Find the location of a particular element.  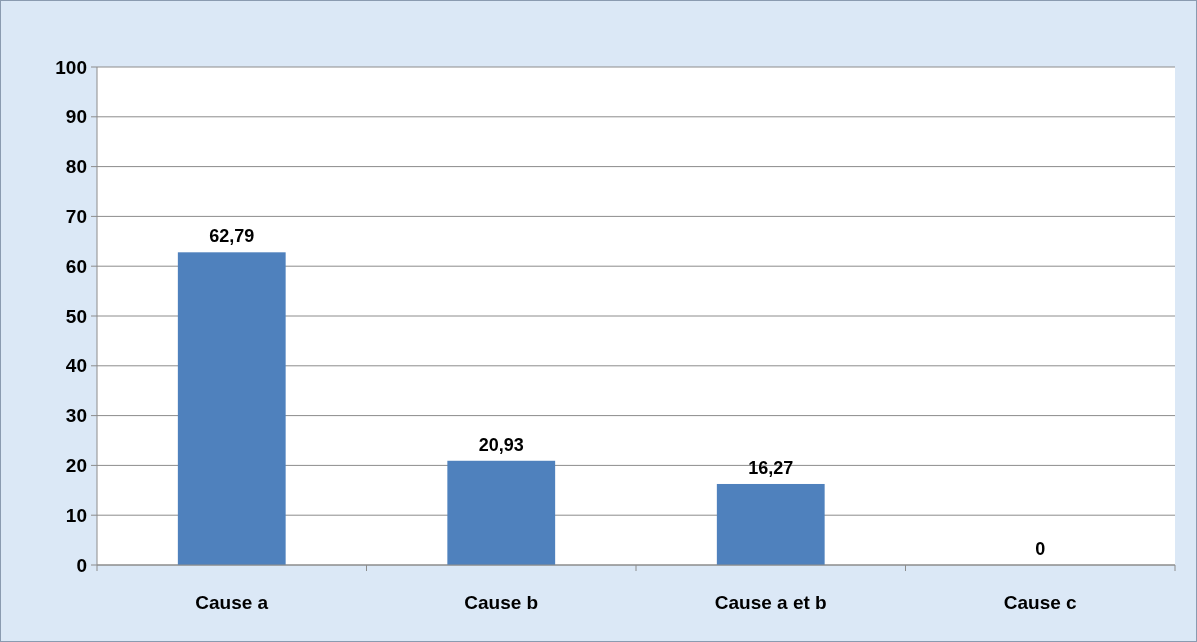

data-label: 20,93 is located at coordinates (501, 444).